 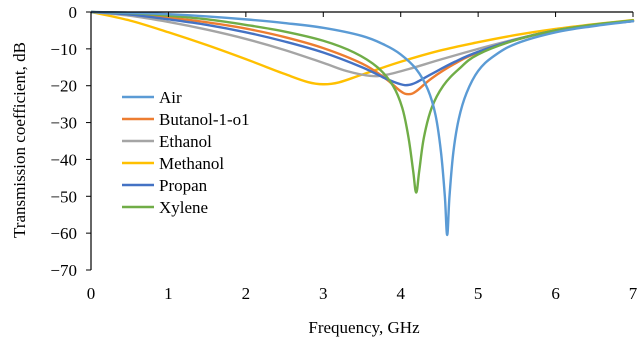 What do you see at coordinates (63, 49) in the screenshot?
I see `y-tick-label: −10` at bounding box center [63, 49].